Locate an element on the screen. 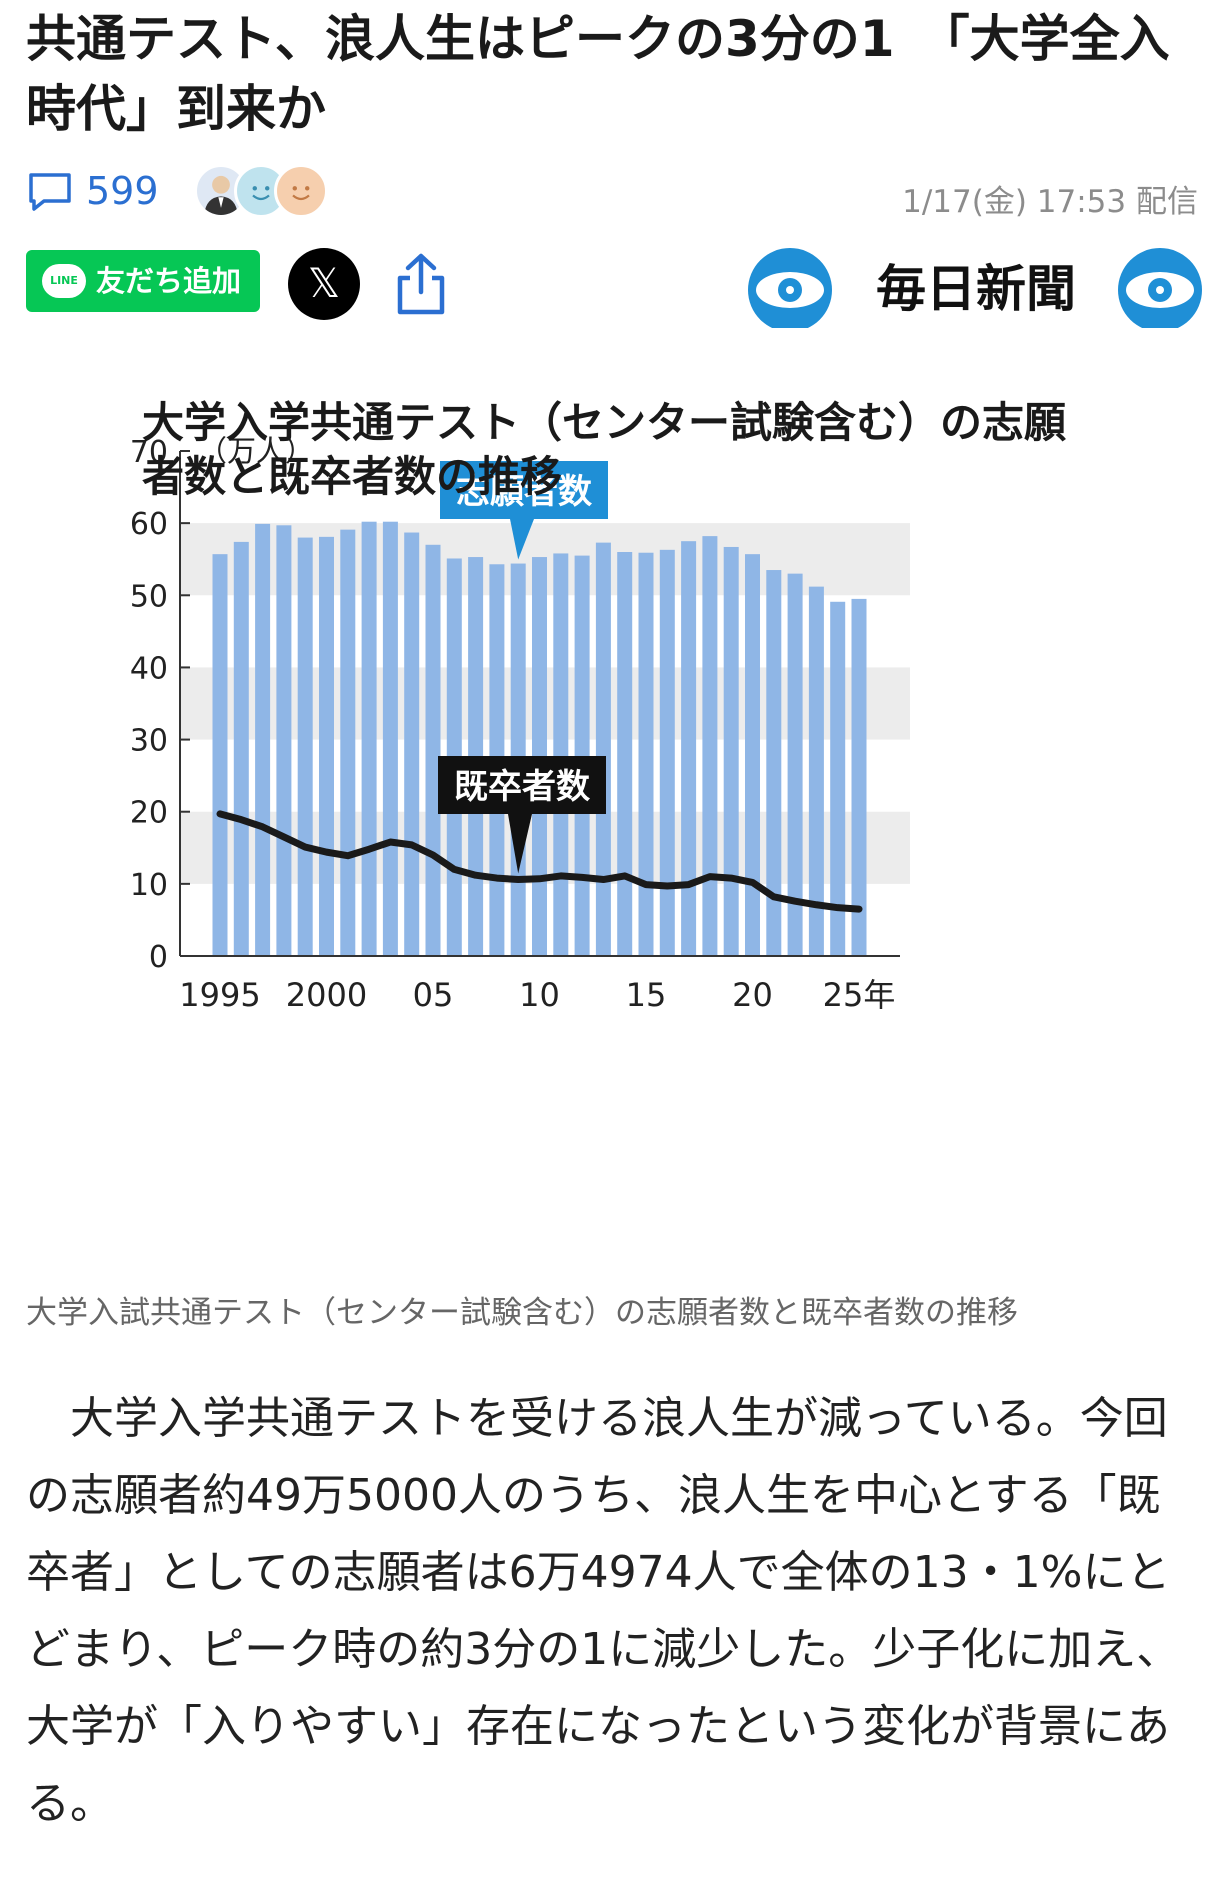  y-tick-label: 20 is located at coordinates (149, 813).